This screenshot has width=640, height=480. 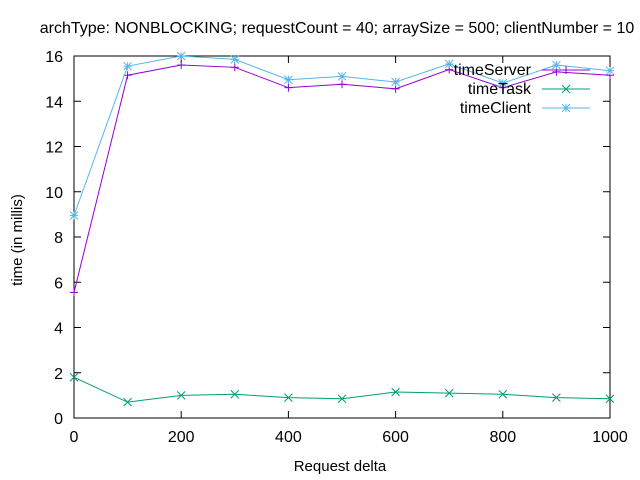 What do you see at coordinates (181, 437) in the screenshot?
I see `x-tick-label: 200` at bounding box center [181, 437].